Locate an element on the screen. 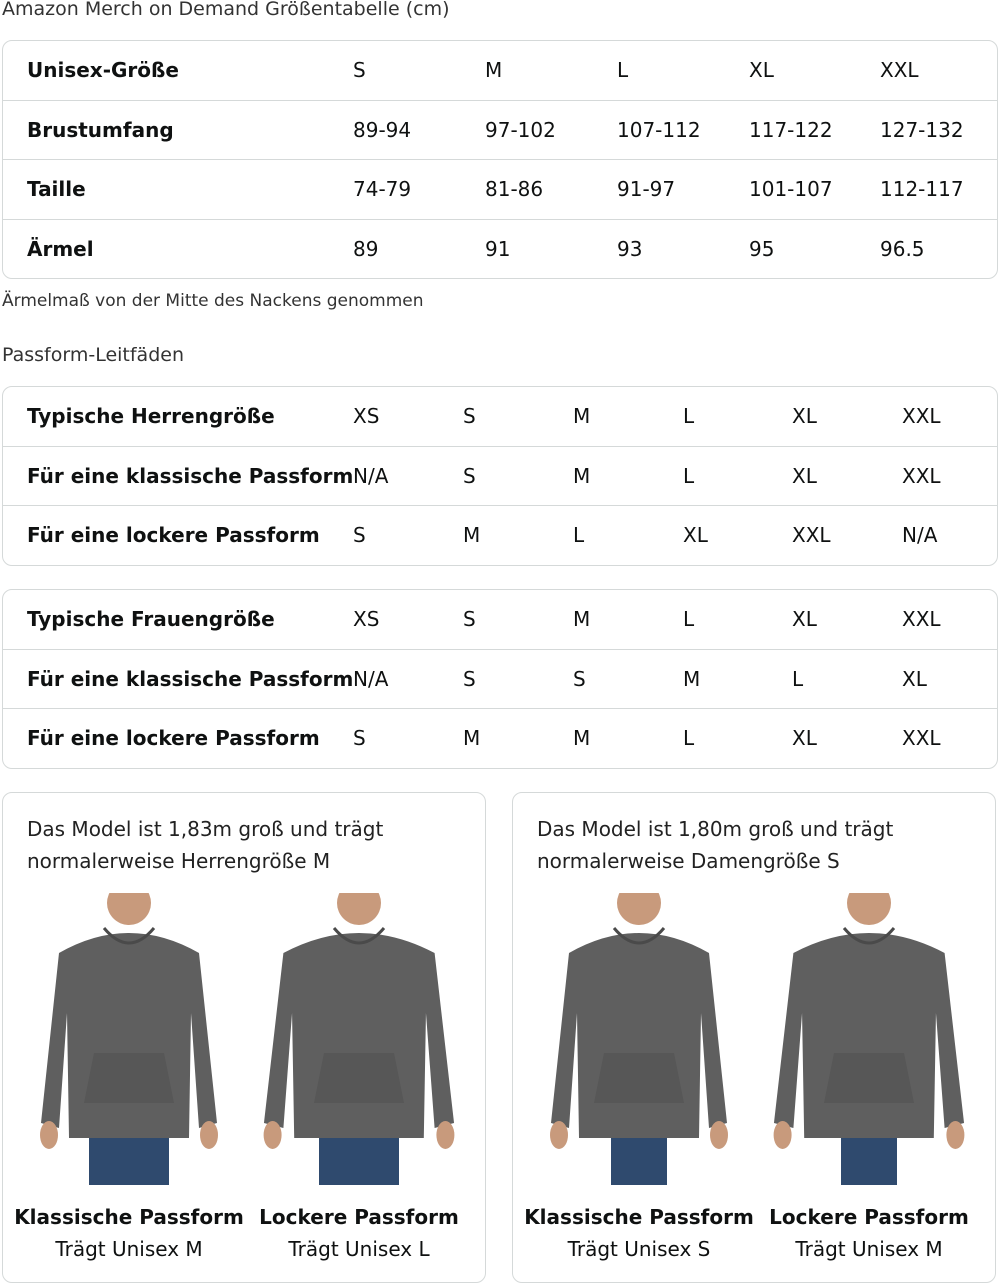 The height and width of the screenshot is (1285, 1000). table-cell: 93 is located at coordinates (630, 248).